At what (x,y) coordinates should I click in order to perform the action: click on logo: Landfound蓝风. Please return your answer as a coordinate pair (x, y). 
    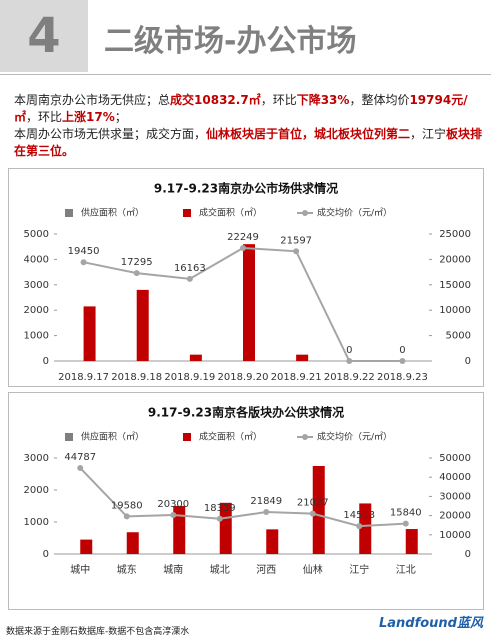
    Looking at the image, I should click on (430, 623).